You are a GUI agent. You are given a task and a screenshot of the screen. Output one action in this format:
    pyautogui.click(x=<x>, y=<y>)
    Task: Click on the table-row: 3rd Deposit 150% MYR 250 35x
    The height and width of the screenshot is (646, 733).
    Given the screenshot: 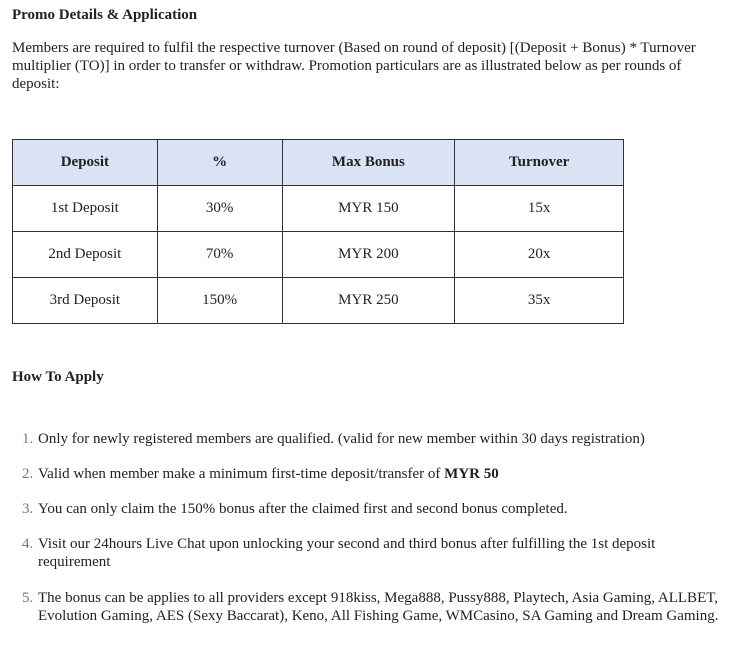 What is the action you would take?
    pyautogui.click(x=318, y=300)
    